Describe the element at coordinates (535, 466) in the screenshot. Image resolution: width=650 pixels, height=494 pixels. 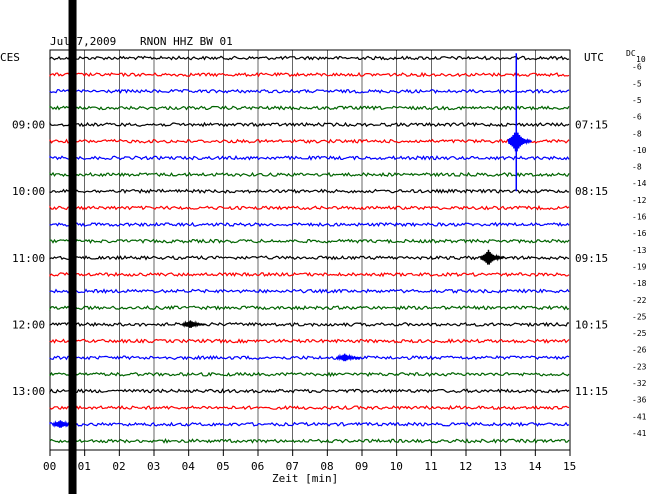
I see `x-tick-label: 14` at that location.